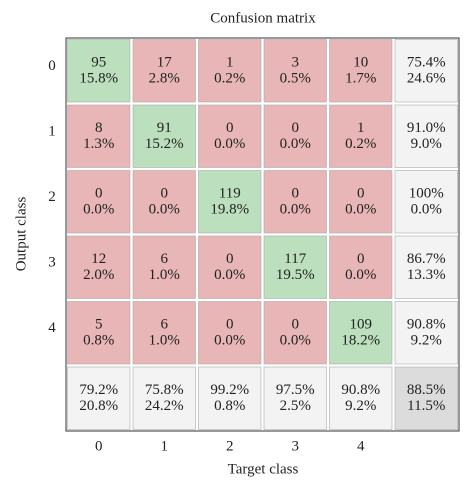  Describe the element at coordinates (52, 66) in the screenshot. I see `y-tick-label: 0` at that location.